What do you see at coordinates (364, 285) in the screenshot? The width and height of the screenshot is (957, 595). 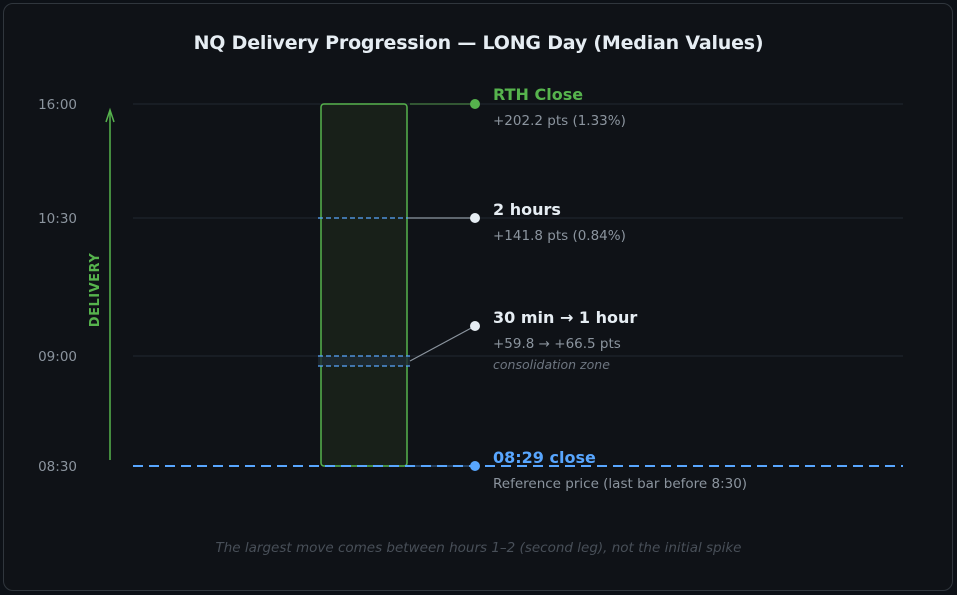 I see `delivery-bar` at bounding box center [364, 285].